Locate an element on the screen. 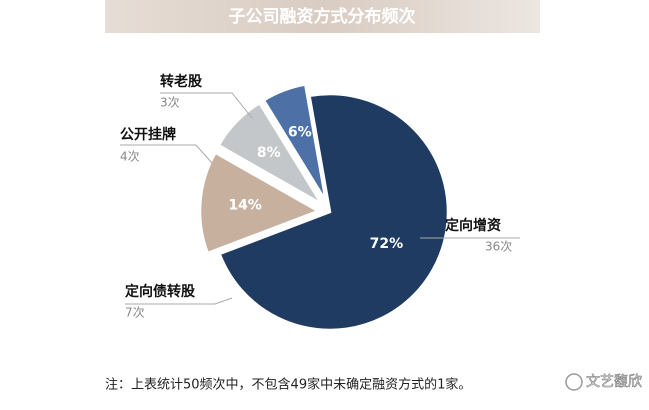 The width and height of the screenshot is (649, 410). category-label: 定向增资 is located at coordinates (473, 225).